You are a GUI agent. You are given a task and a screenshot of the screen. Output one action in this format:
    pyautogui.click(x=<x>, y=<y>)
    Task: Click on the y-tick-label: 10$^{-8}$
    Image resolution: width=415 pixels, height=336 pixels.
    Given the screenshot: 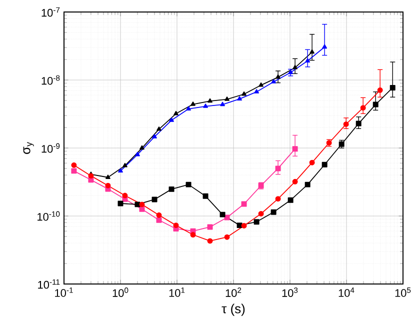 What is the action you would take?
    pyautogui.click(x=51, y=80)
    